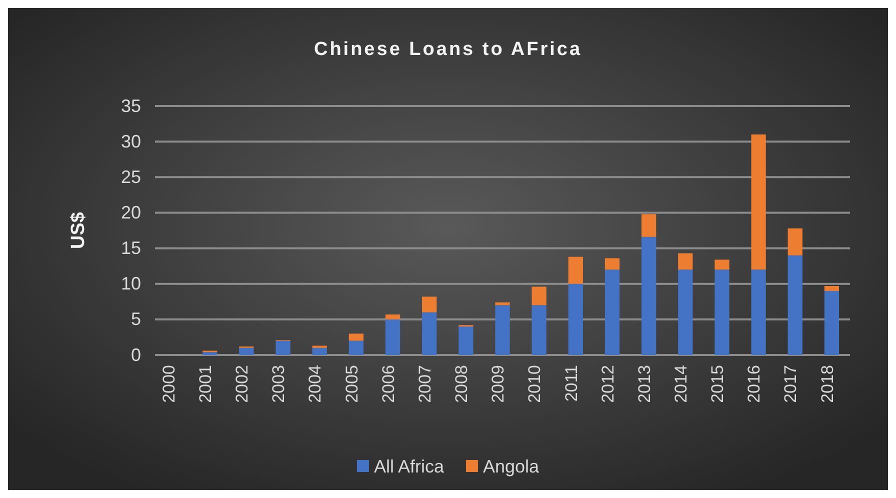  I want to click on legend-label: All Africa, so click(409, 466).